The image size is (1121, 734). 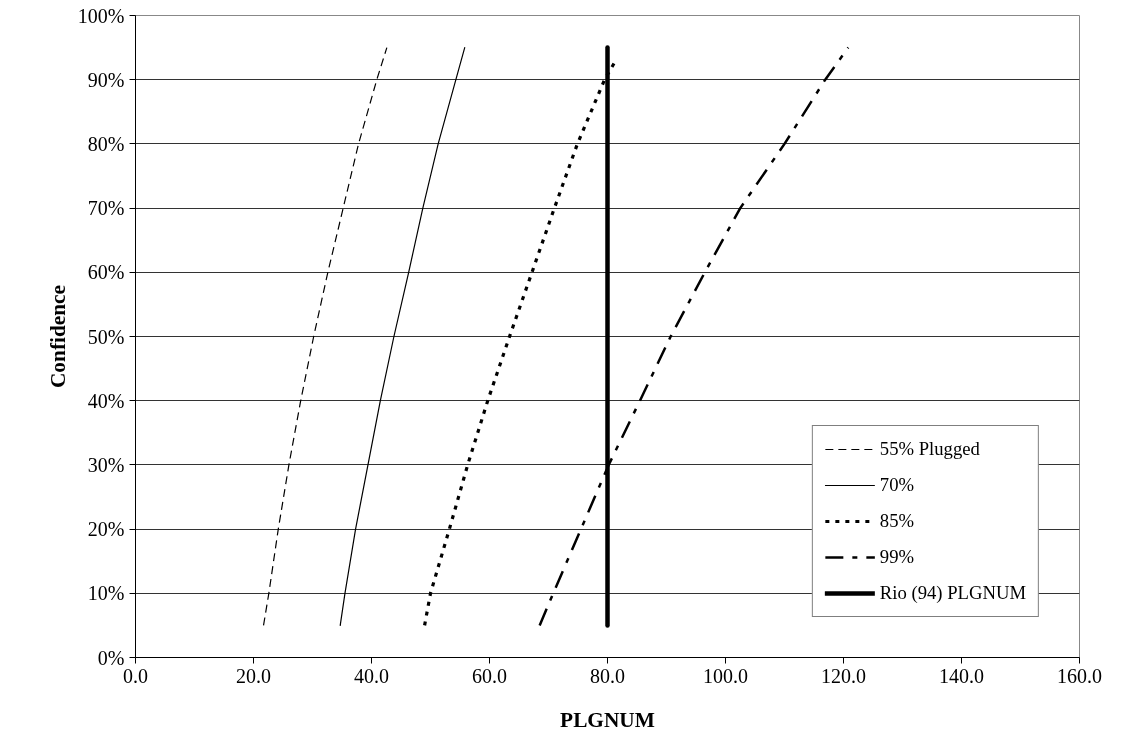 What do you see at coordinates (106, 464) in the screenshot?
I see `y-tick-label: 30%` at bounding box center [106, 464].